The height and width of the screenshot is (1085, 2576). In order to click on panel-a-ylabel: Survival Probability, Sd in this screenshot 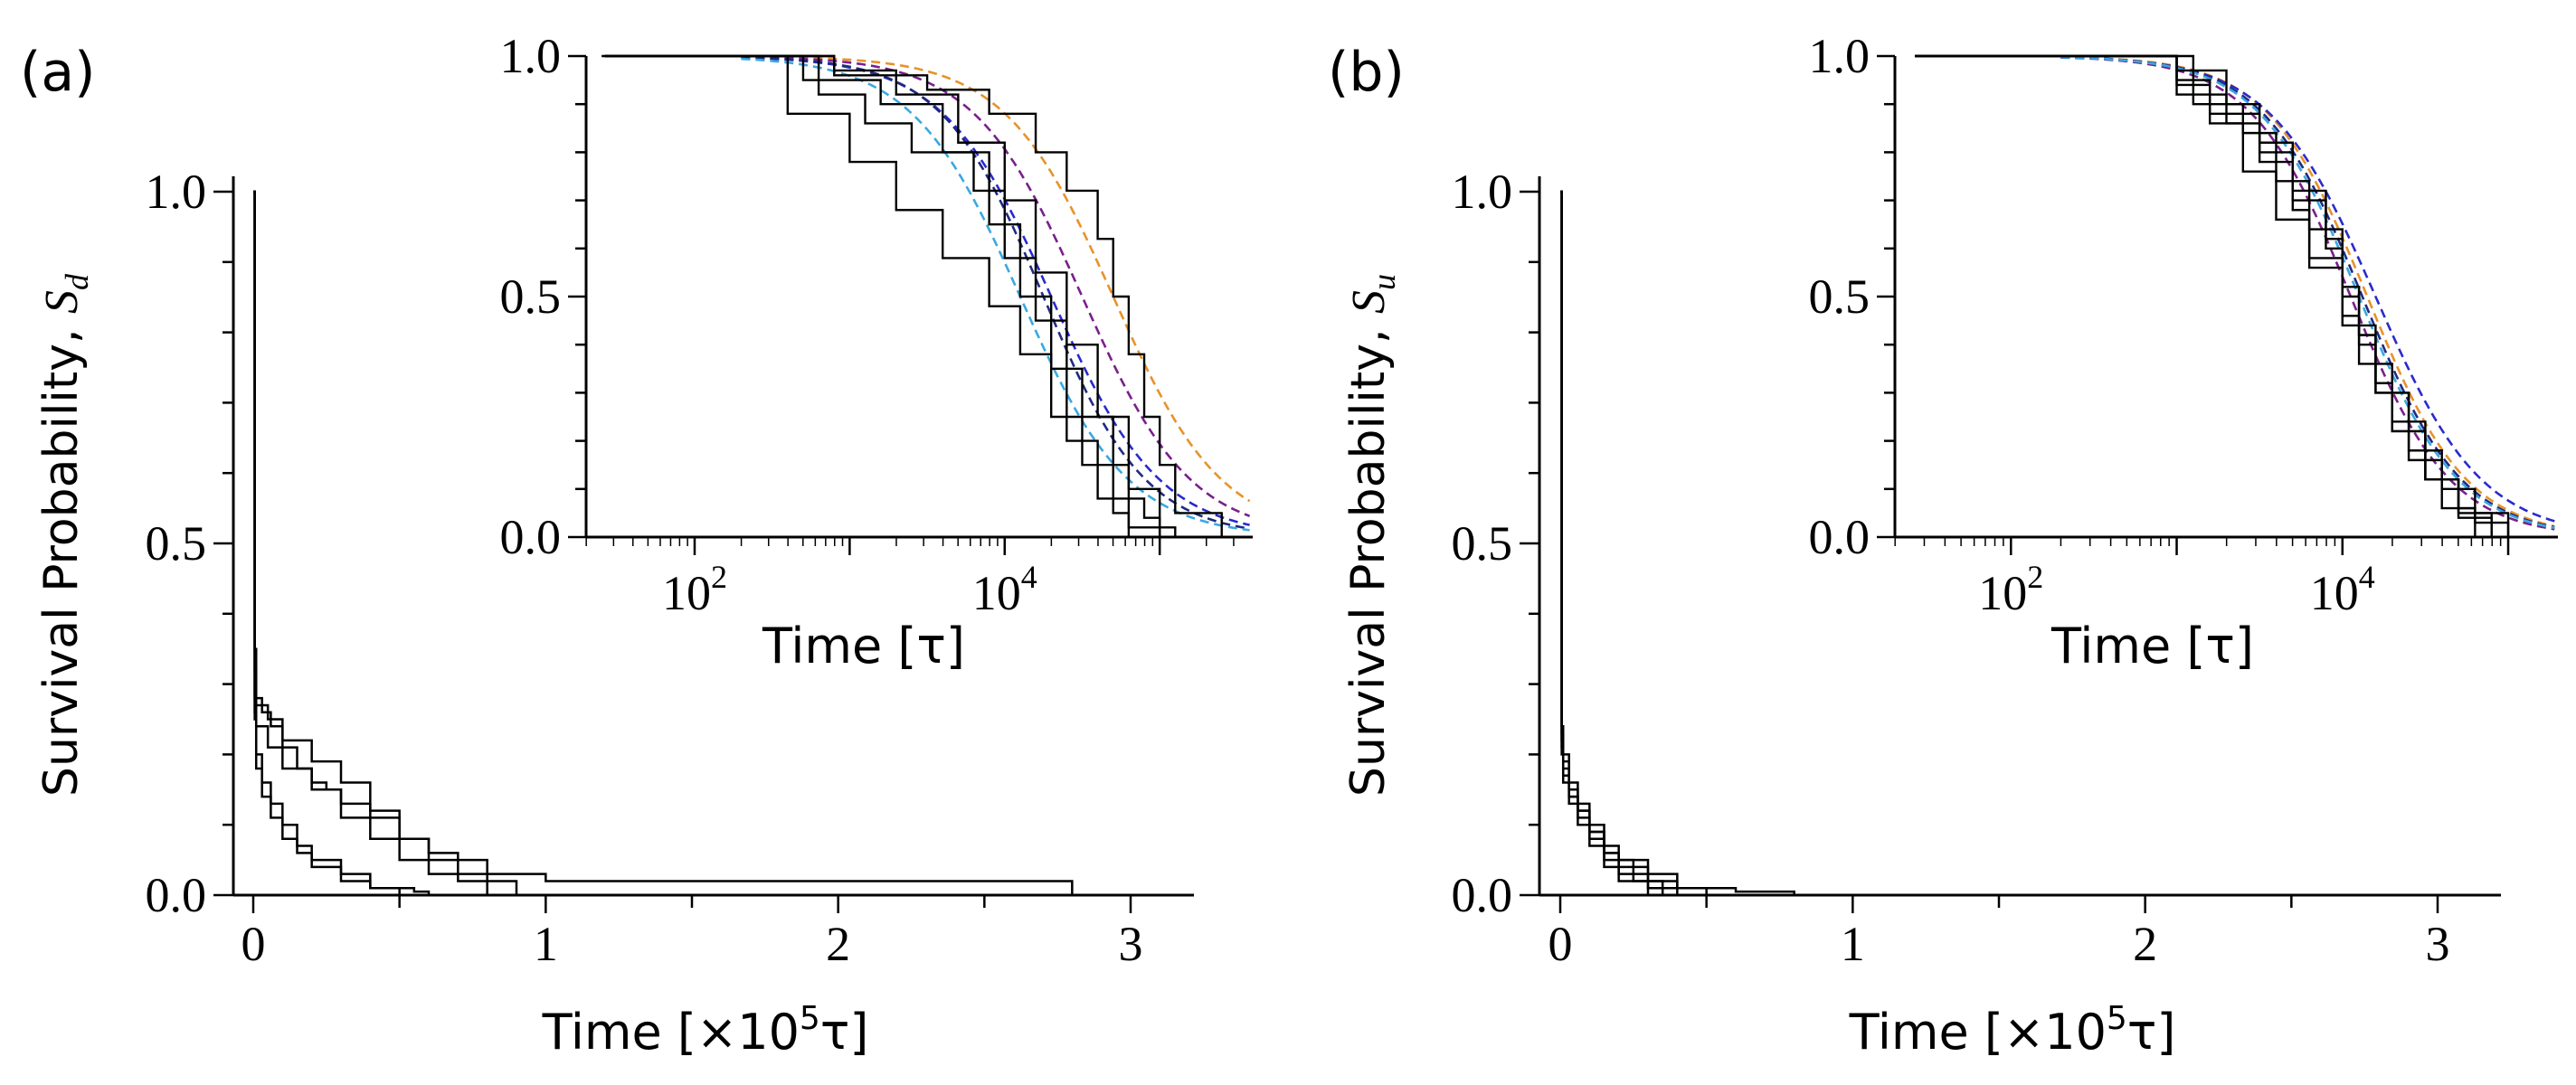, I will do `click(64, 535)`.